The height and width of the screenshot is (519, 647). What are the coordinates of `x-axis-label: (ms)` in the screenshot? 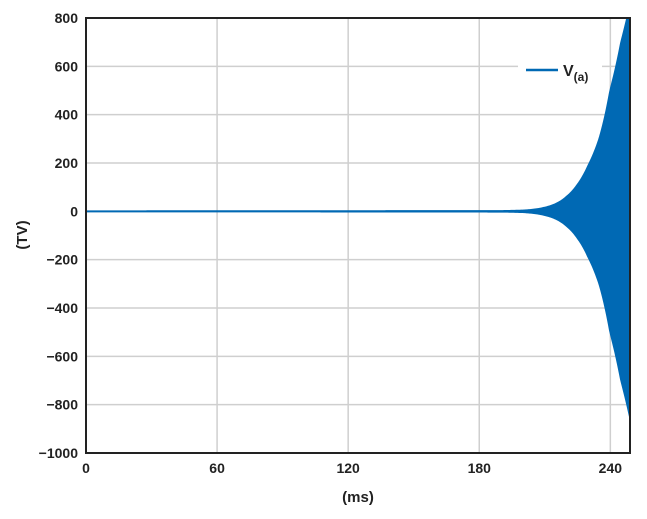 It's located at (358, 497).